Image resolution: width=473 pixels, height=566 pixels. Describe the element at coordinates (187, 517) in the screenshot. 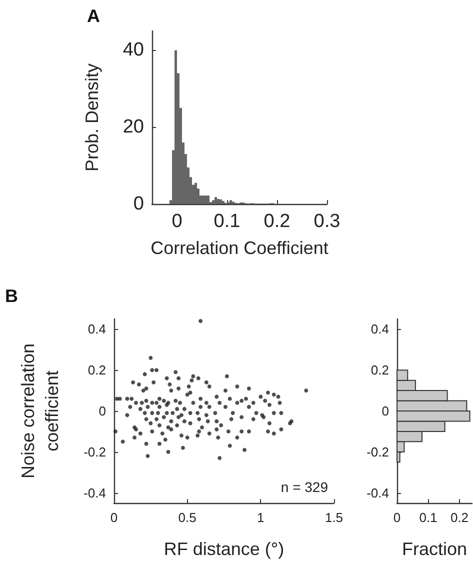

I see `x-tick-label: 0.5` at that location.